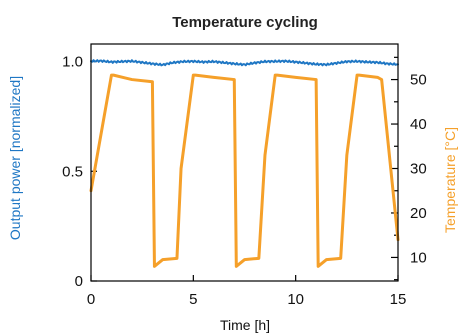 The width and height of the screenshot is (470, 333). I want to click on x-axis-label: Time [h], so click(245, 325).